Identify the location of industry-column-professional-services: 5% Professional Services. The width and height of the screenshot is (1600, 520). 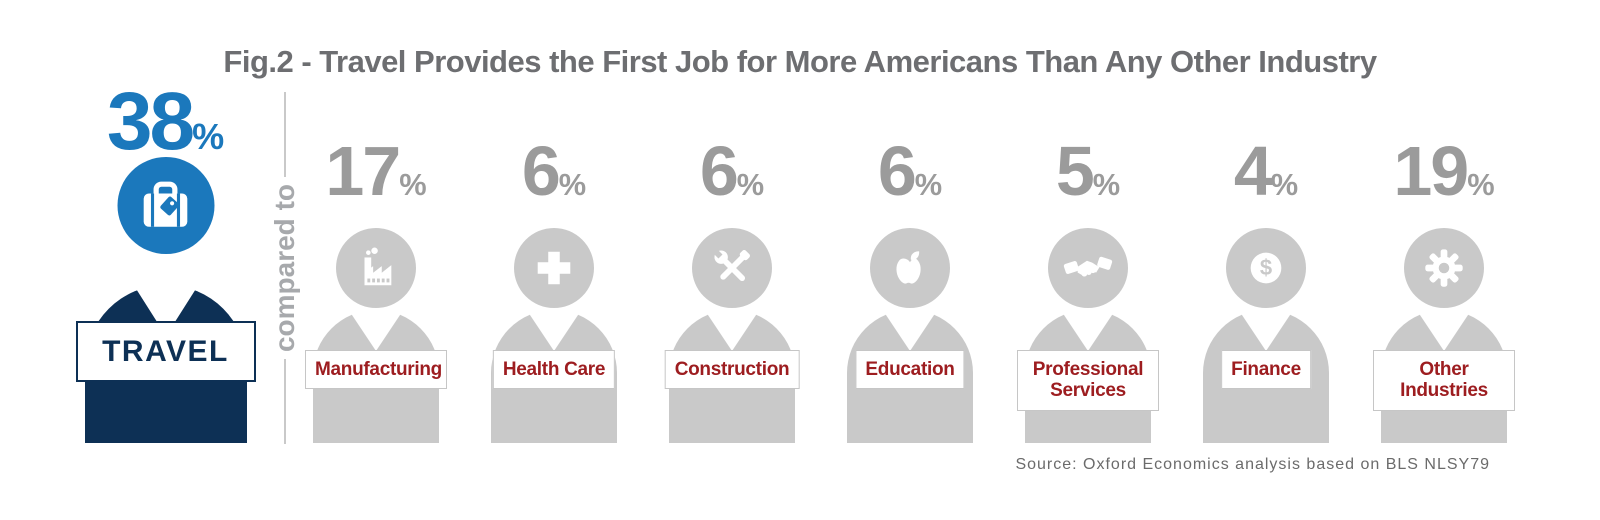
(1088, 289).